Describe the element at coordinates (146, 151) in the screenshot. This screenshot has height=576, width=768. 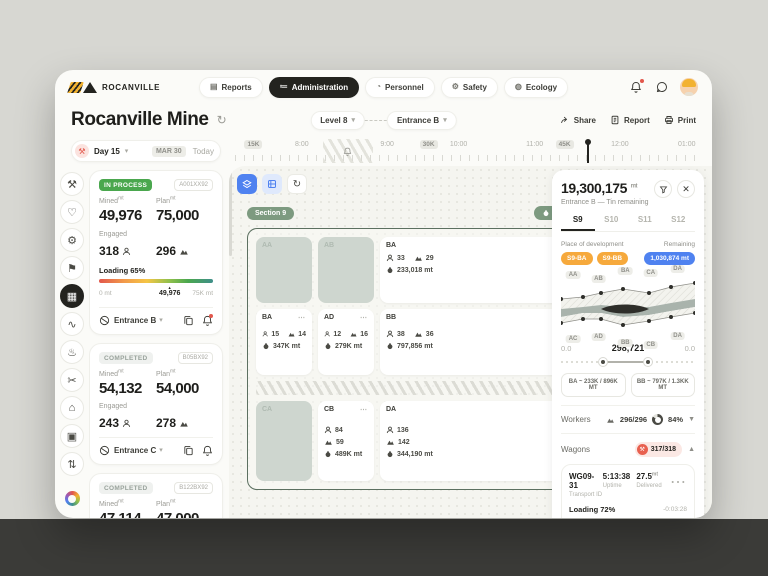
I see `day-selector: ⚒ Day 15 ▾ MAR 30 Today` at that location.